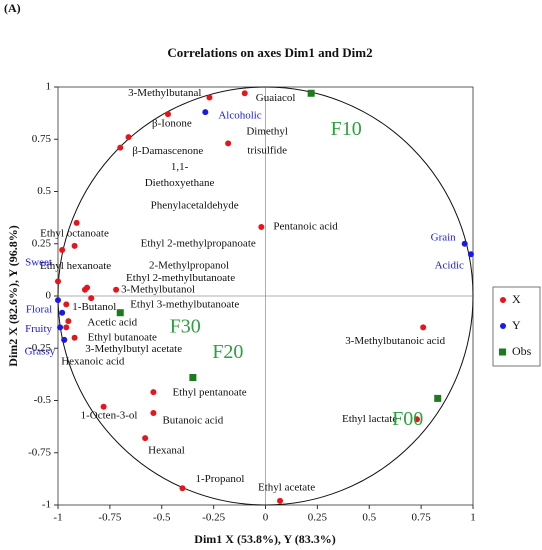 Image resolution: width=542 pixels, height=550 pixels. I want to click on point-label-line: trisulfide, so click(267, 150).